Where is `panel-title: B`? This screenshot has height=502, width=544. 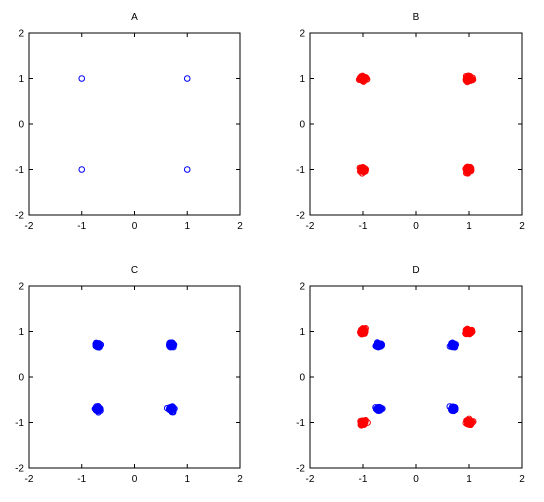
panel-title: B is located at coordinates (416, 17).